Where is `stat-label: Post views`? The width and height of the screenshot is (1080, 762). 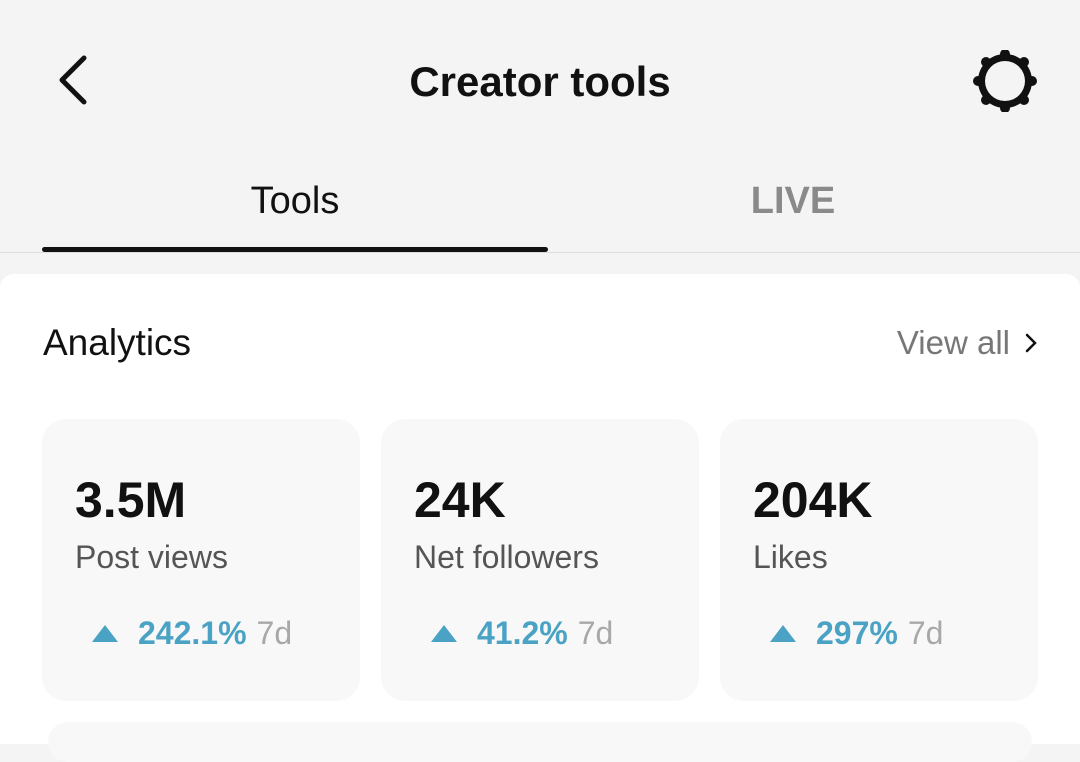 stat-label: Post views is located at coordinates (151, 557).